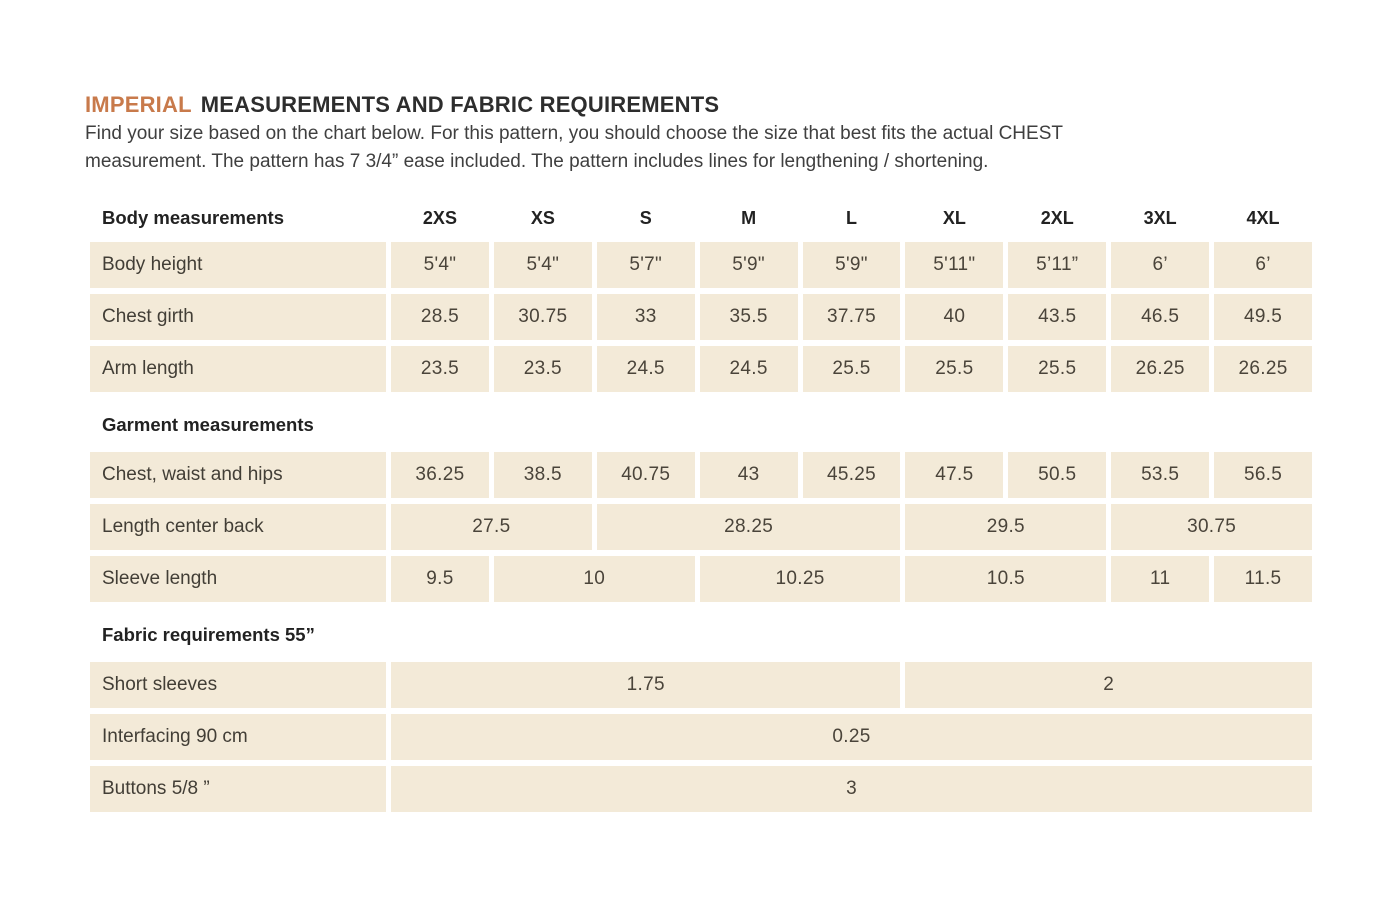 The height and width of the screenshot is (922, 1400). I want to click on table-row: Buttons 5/8 ” 3, so click(701, 789).